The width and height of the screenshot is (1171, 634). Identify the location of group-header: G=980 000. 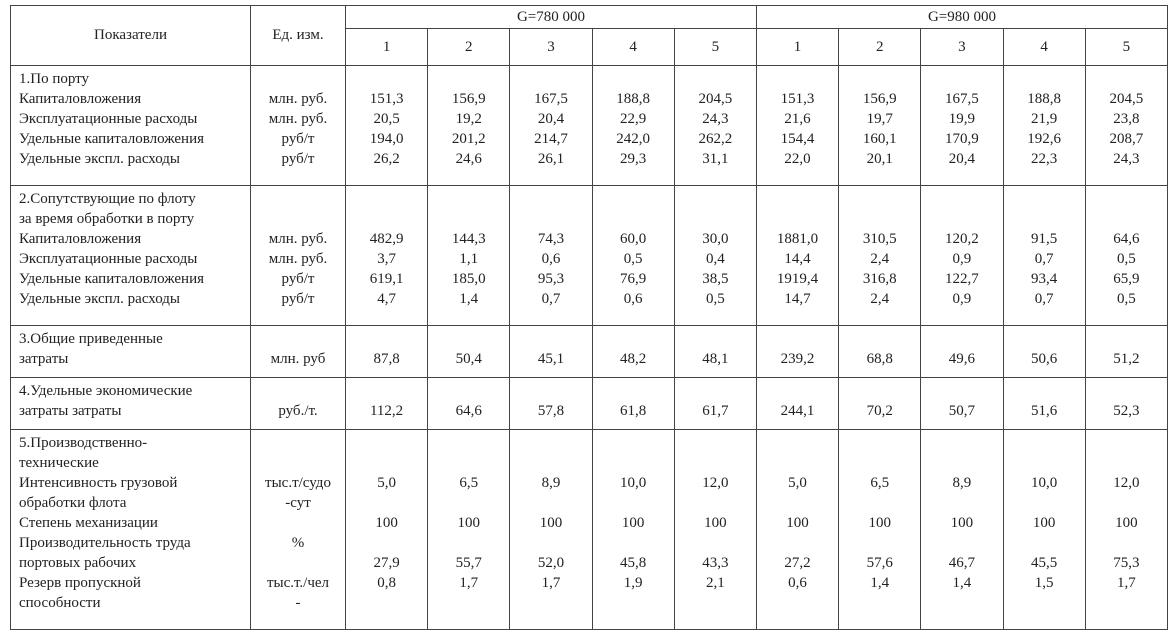
(962, 17).